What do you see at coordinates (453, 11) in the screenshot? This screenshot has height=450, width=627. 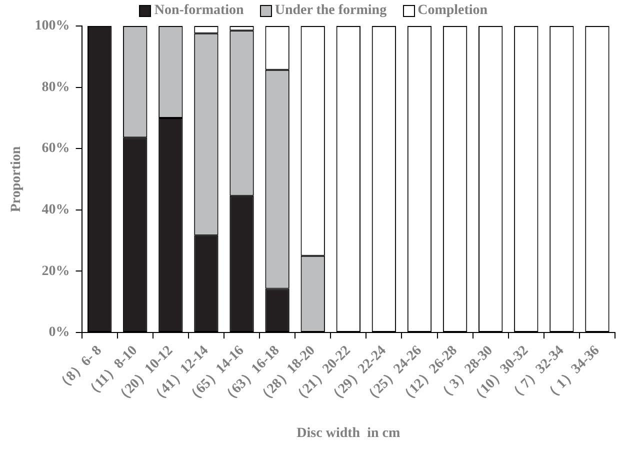 I see `series-label: Completion` at bounding box center [453, 11].